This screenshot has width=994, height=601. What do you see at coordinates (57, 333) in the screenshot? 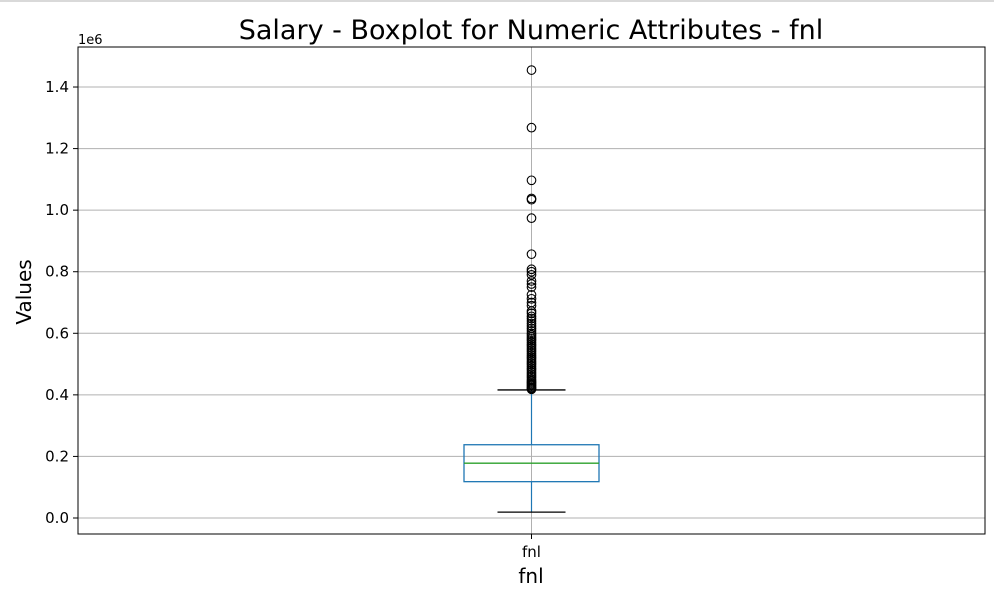
I see `y-tick-label: 0.6` at bounding box center [57, 333].